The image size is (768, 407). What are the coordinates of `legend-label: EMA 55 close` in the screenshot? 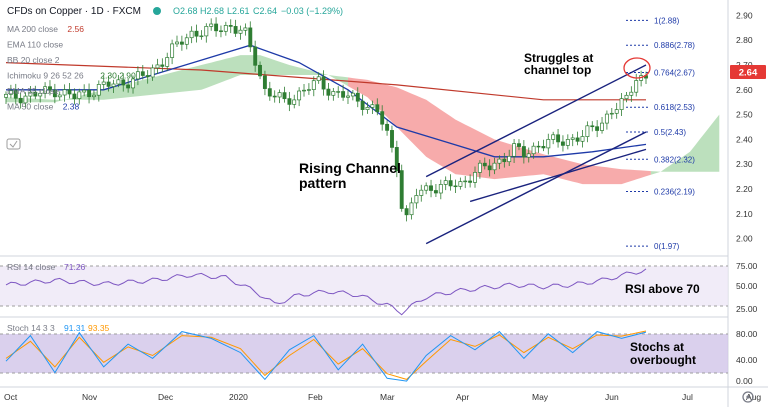 It's located at (33, 91).